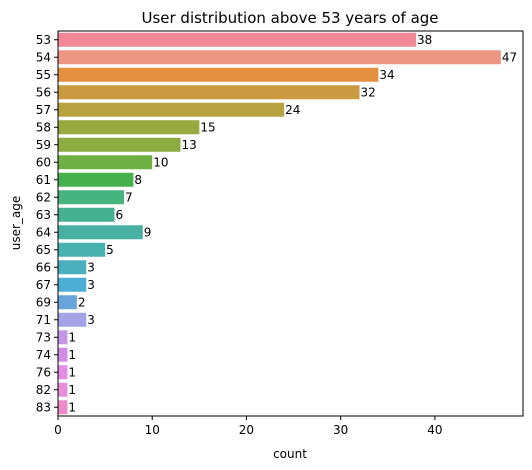 The height and width of the screenshot is (470, 532). I want to click on data-label: 9, so click(148, 232).